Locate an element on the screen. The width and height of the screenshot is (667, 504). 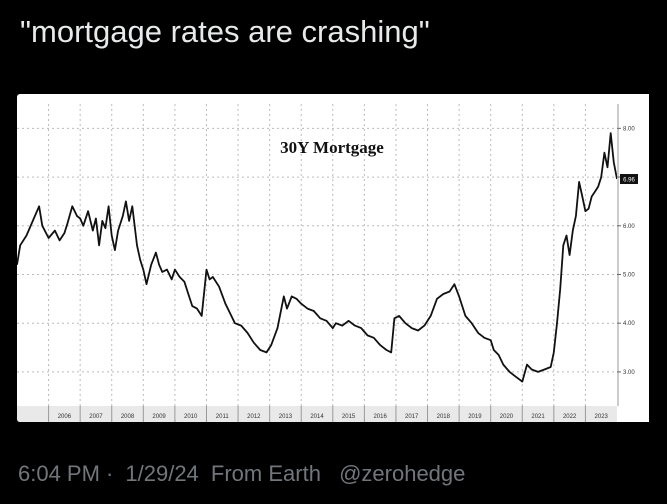
x-tick-label: 2014 is located at coordinates (317, 417).